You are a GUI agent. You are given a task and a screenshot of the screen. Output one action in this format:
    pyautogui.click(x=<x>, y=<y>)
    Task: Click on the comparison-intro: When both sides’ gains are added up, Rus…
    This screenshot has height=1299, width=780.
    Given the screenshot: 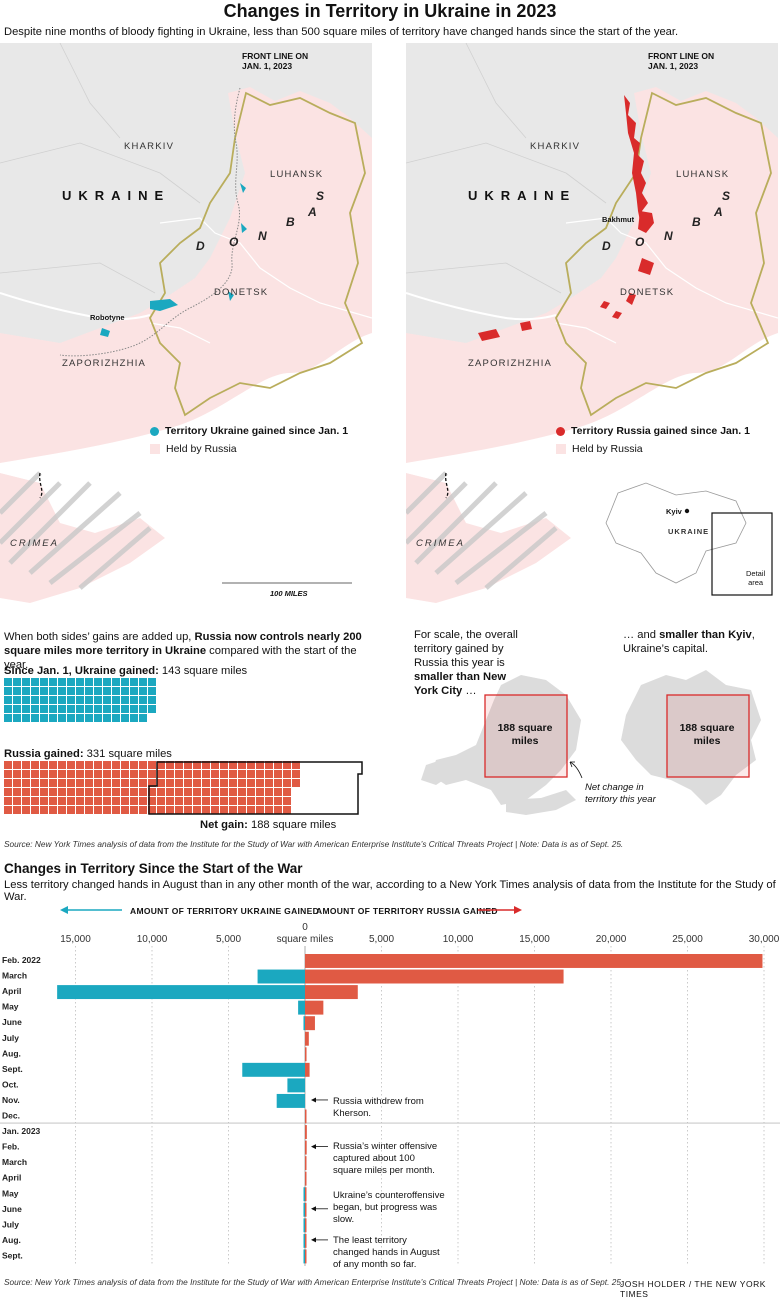 What is the action you would take?
    pyautogui.click(x=188, y=651)
    